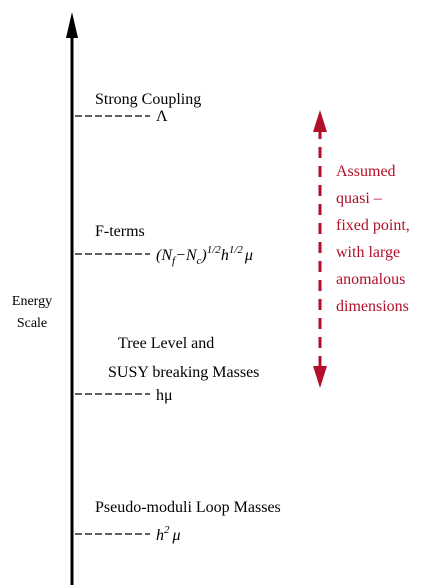 Image resolution: width=433 pixels, height=585 pixels. Describe the element at coordinates (166, 343) in the screenshot. I see `level-label: Tree Level and` at that location.